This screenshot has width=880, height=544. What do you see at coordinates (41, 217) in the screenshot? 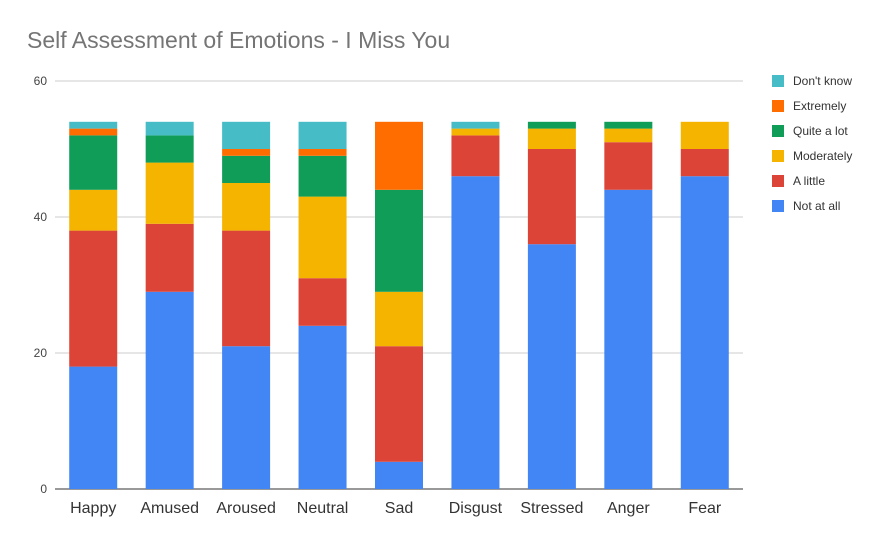
I see `y-tick-label: 40` at bounding box center [41, 217].